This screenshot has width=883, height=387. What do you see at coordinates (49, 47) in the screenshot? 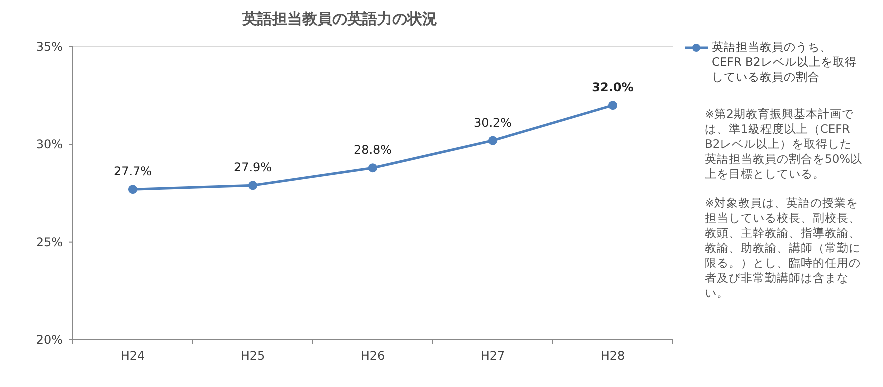
I see `y-tick-label: 35%` at bounding box center [49, 47].